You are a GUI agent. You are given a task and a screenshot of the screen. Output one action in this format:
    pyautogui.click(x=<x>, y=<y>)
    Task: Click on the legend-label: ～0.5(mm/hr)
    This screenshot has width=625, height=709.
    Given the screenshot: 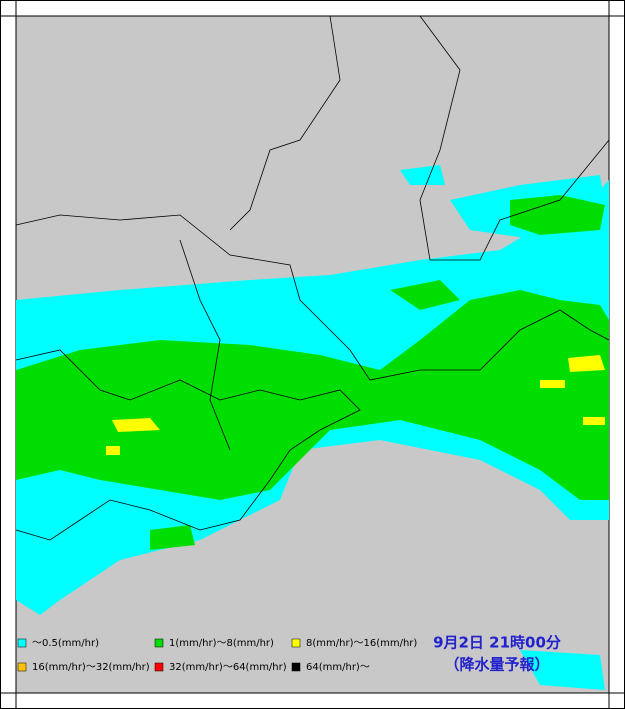 What is the action you would take?
    pyautogui.click(x=65, y=643)
    